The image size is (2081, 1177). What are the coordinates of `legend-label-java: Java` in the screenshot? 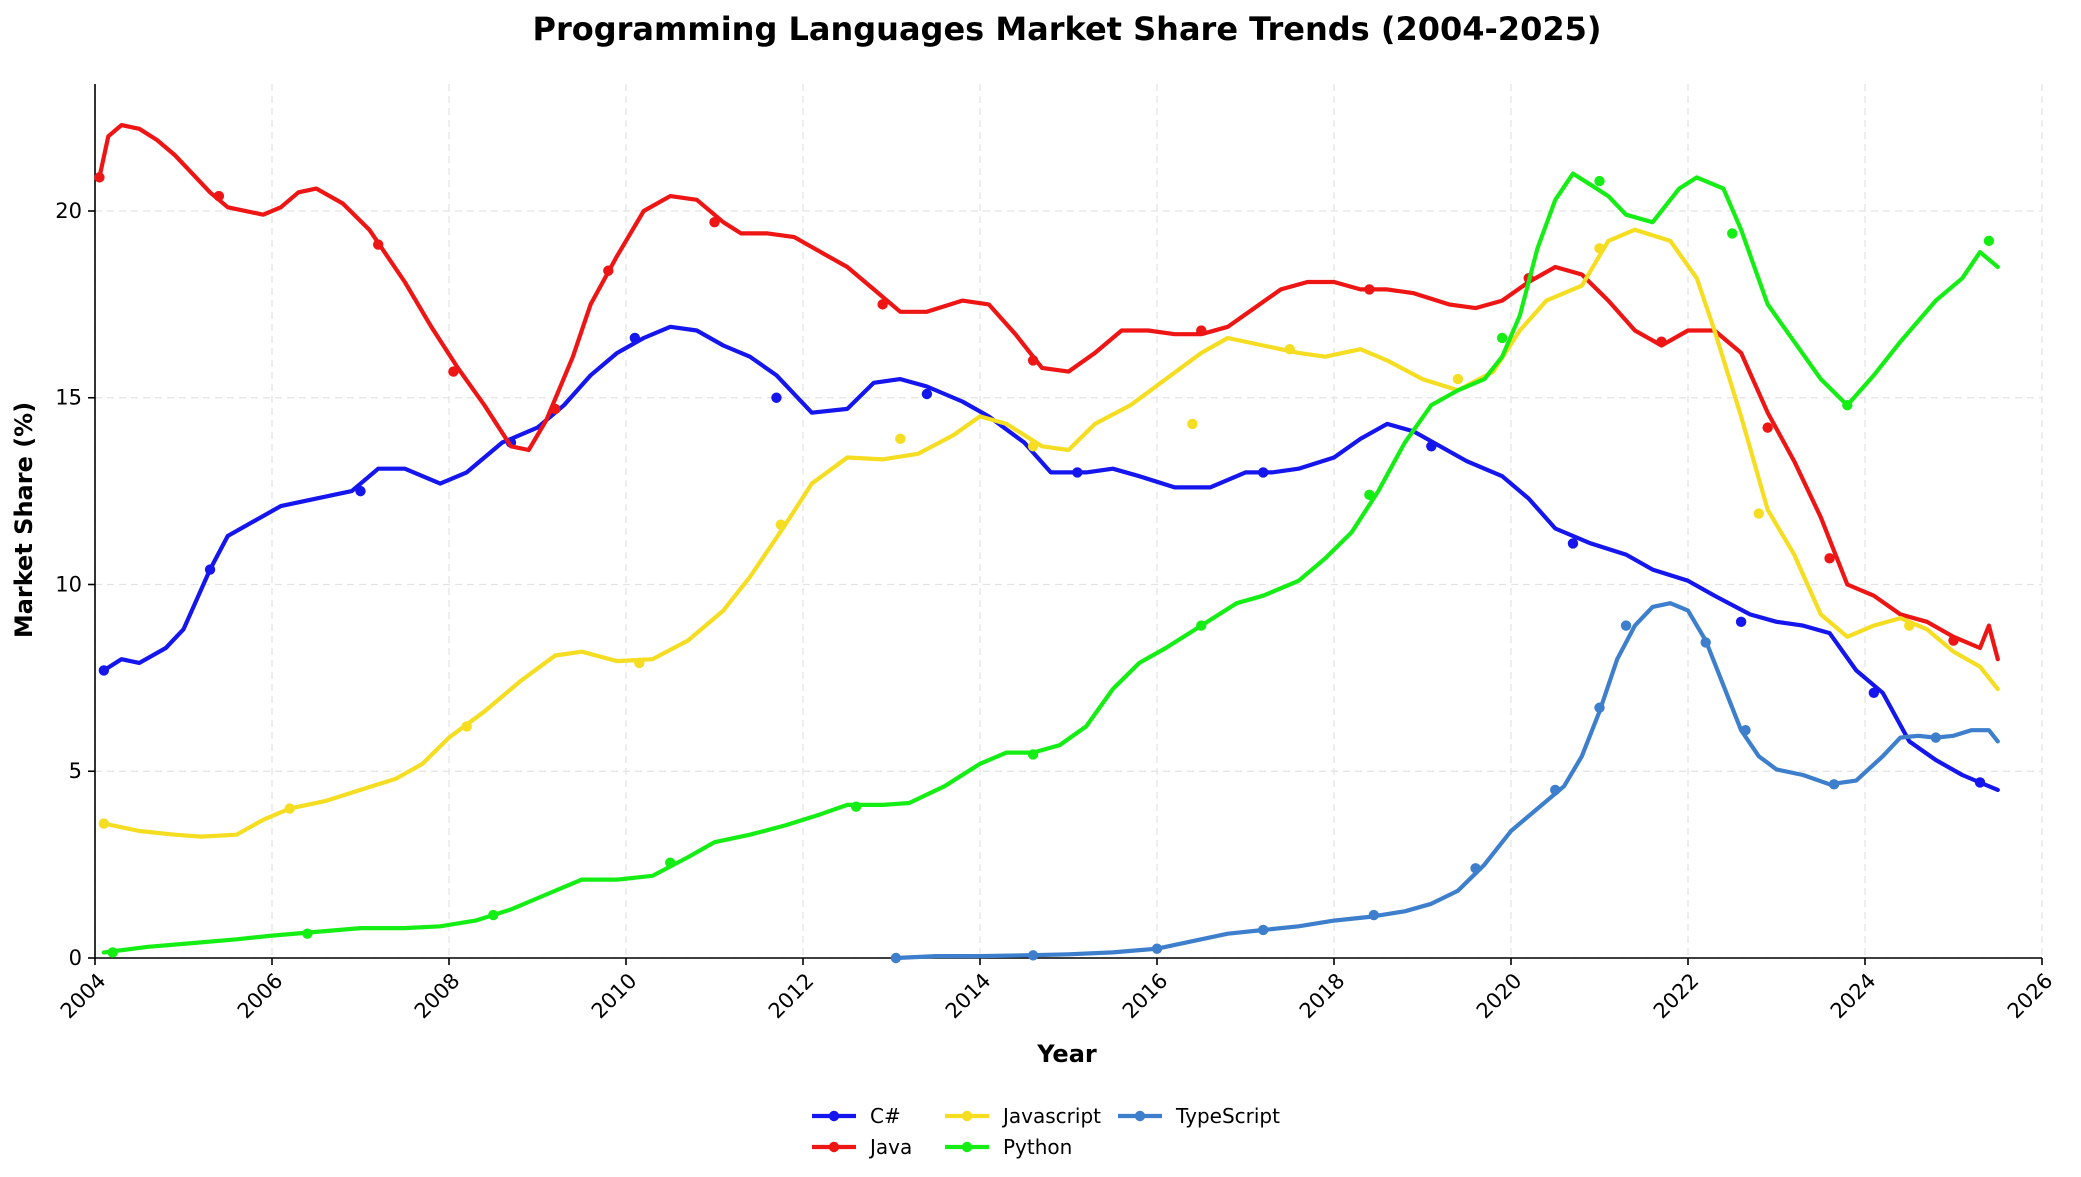 It's located at (890, 1147).